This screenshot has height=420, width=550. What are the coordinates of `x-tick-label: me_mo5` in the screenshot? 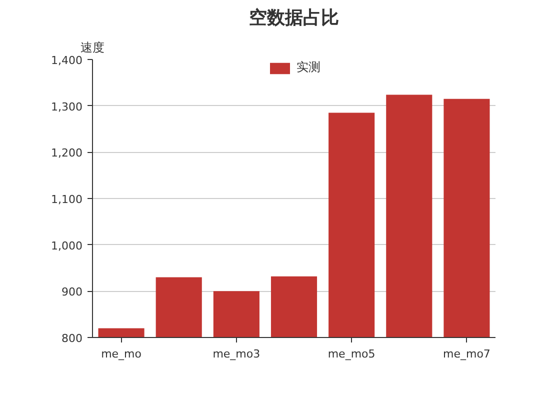 It's located at (352, 354).